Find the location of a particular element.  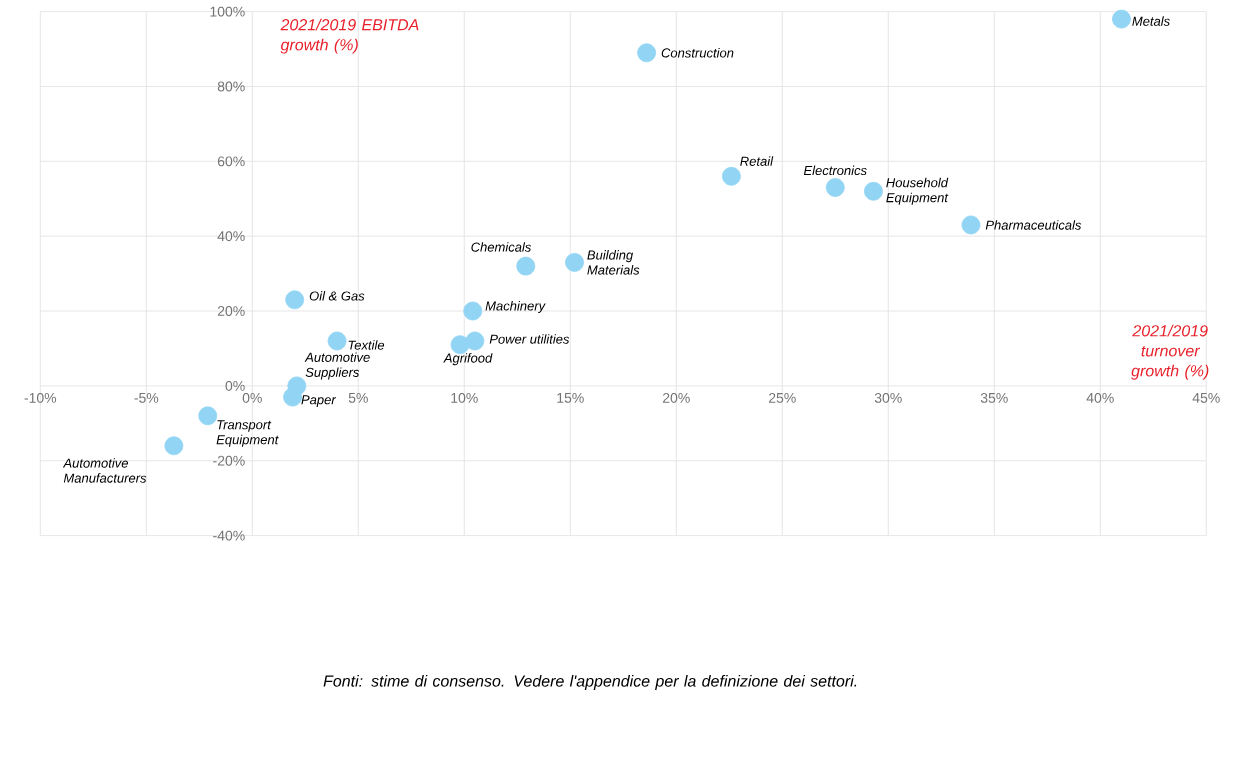

x-axis-title: 2021/2019 turnover growth (%) is located at coordinates (1170, 352).